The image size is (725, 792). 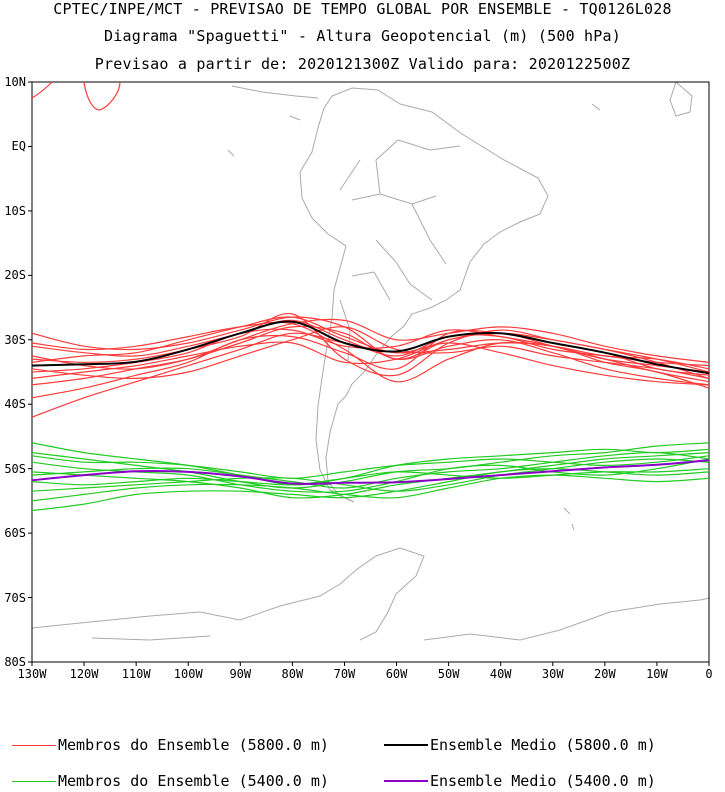 I want to click on x-tick-label-3: 100W, so click(x=188, y=674).